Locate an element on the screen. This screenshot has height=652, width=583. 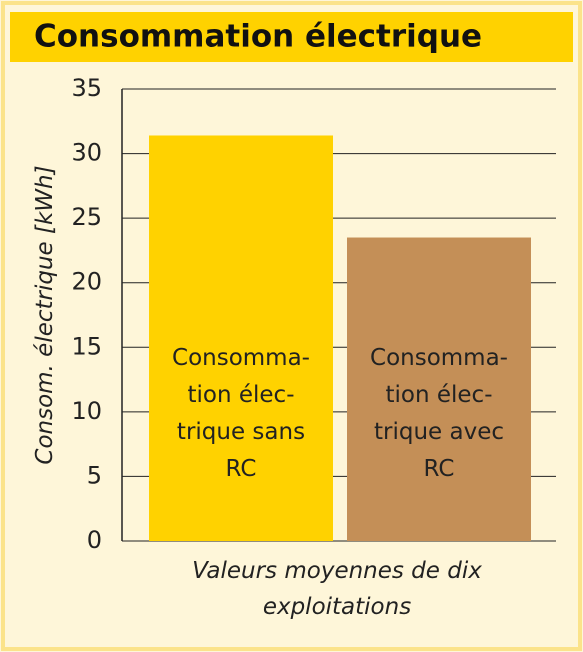
y-tick-label: 20 is located at coordinates (86, 282).